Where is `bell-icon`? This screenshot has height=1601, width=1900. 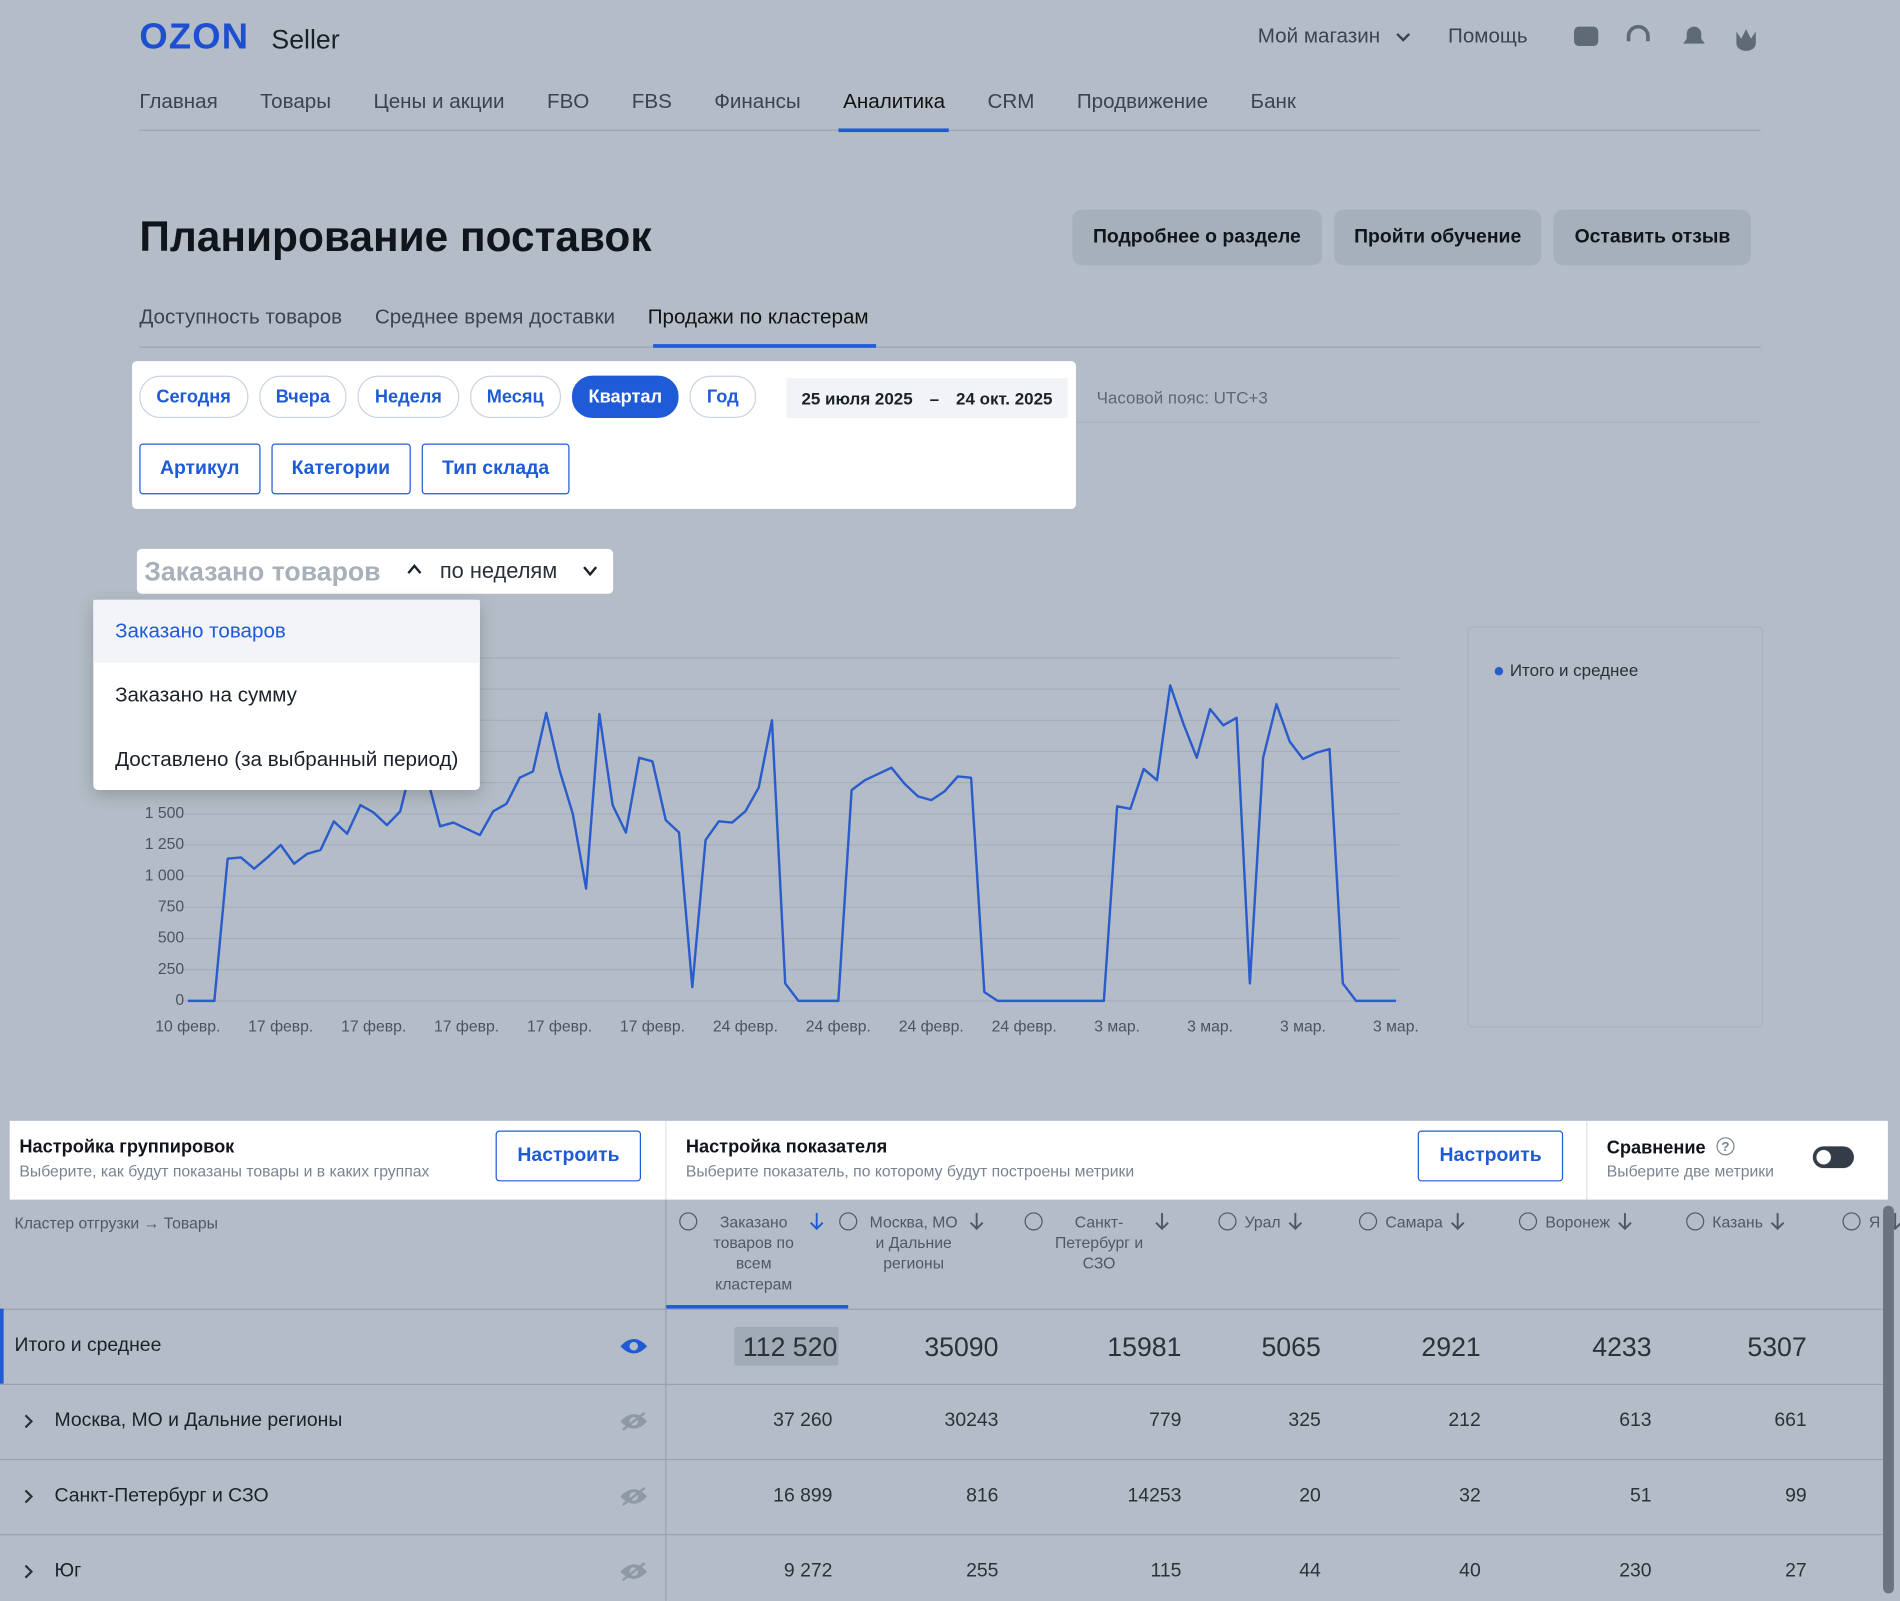 bell-icon is located at coordinates (1694, 35).